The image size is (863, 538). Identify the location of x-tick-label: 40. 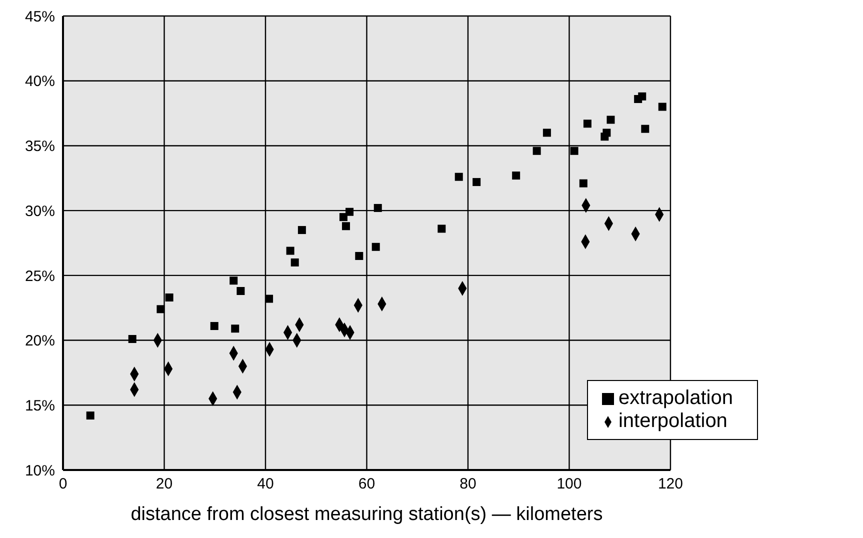
(265, 484).